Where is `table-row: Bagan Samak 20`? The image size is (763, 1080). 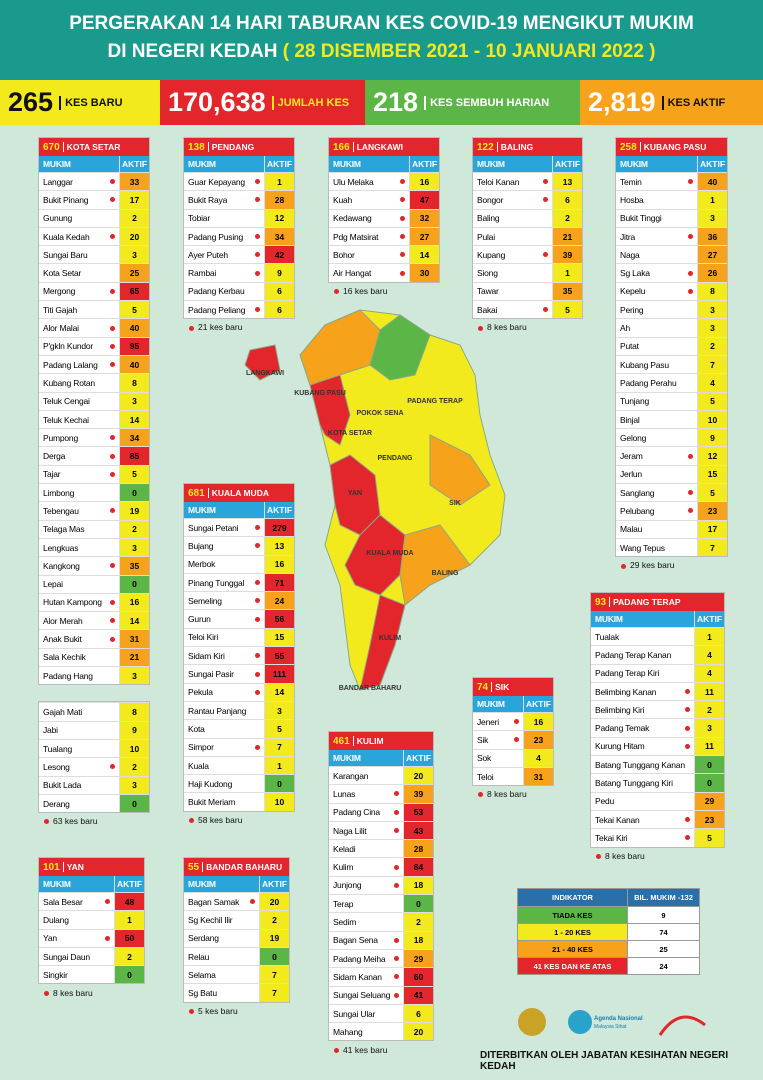 table-row: Bagan Samak 20 is located at coordinates (236, 901).